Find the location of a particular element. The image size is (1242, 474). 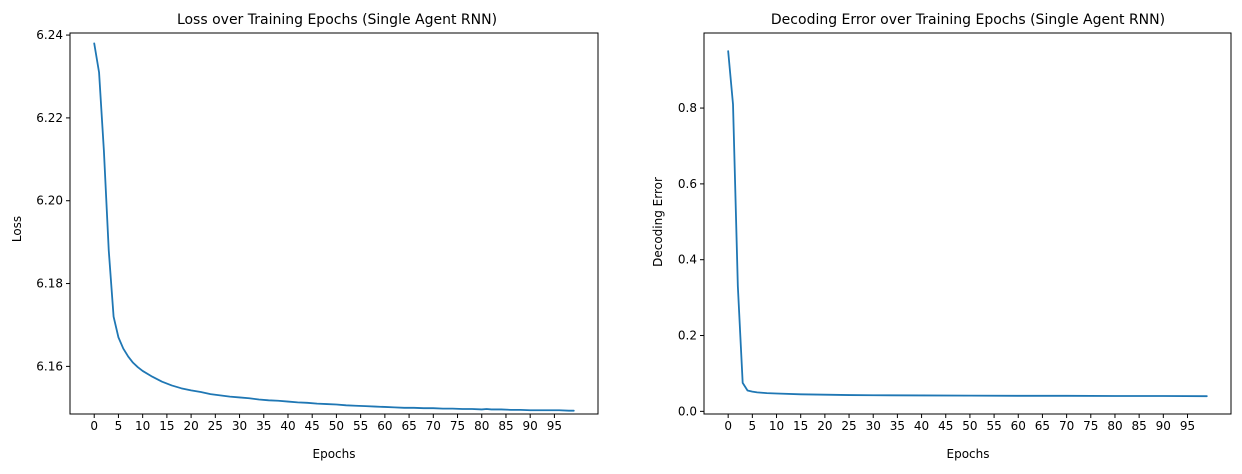

y-tick-label: 6.16 is located at coordinates (49, 366).